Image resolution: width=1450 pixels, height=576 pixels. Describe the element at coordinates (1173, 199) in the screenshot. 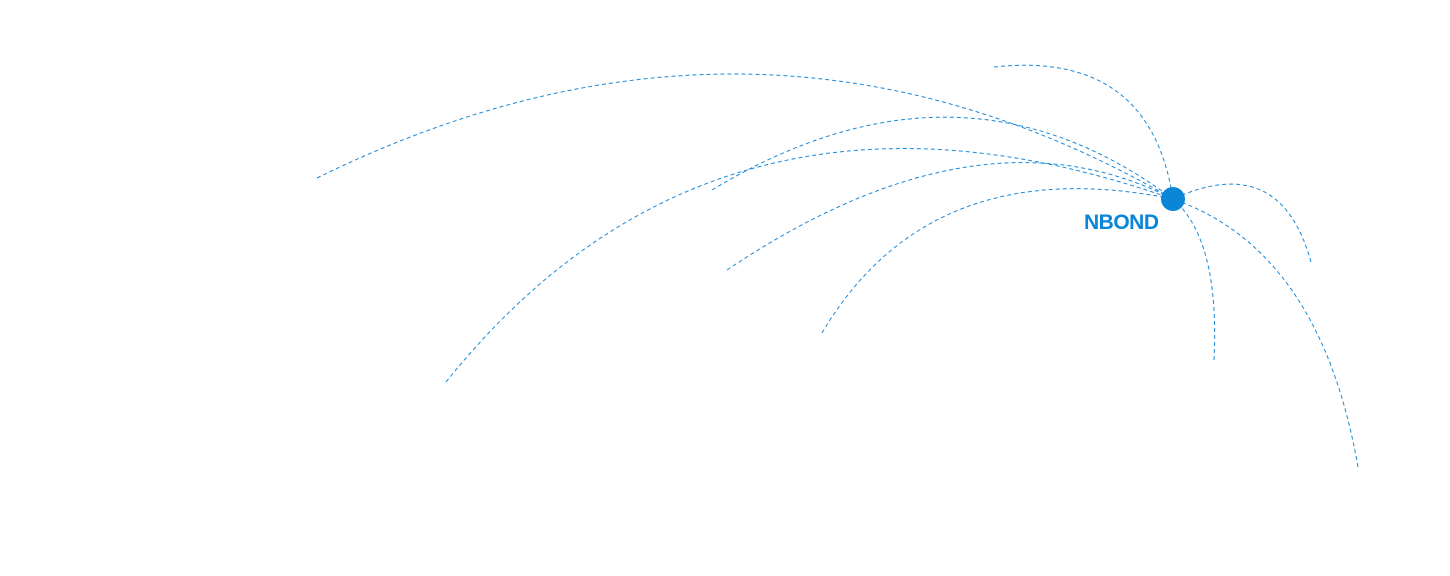

I see `hub-node` at that location.